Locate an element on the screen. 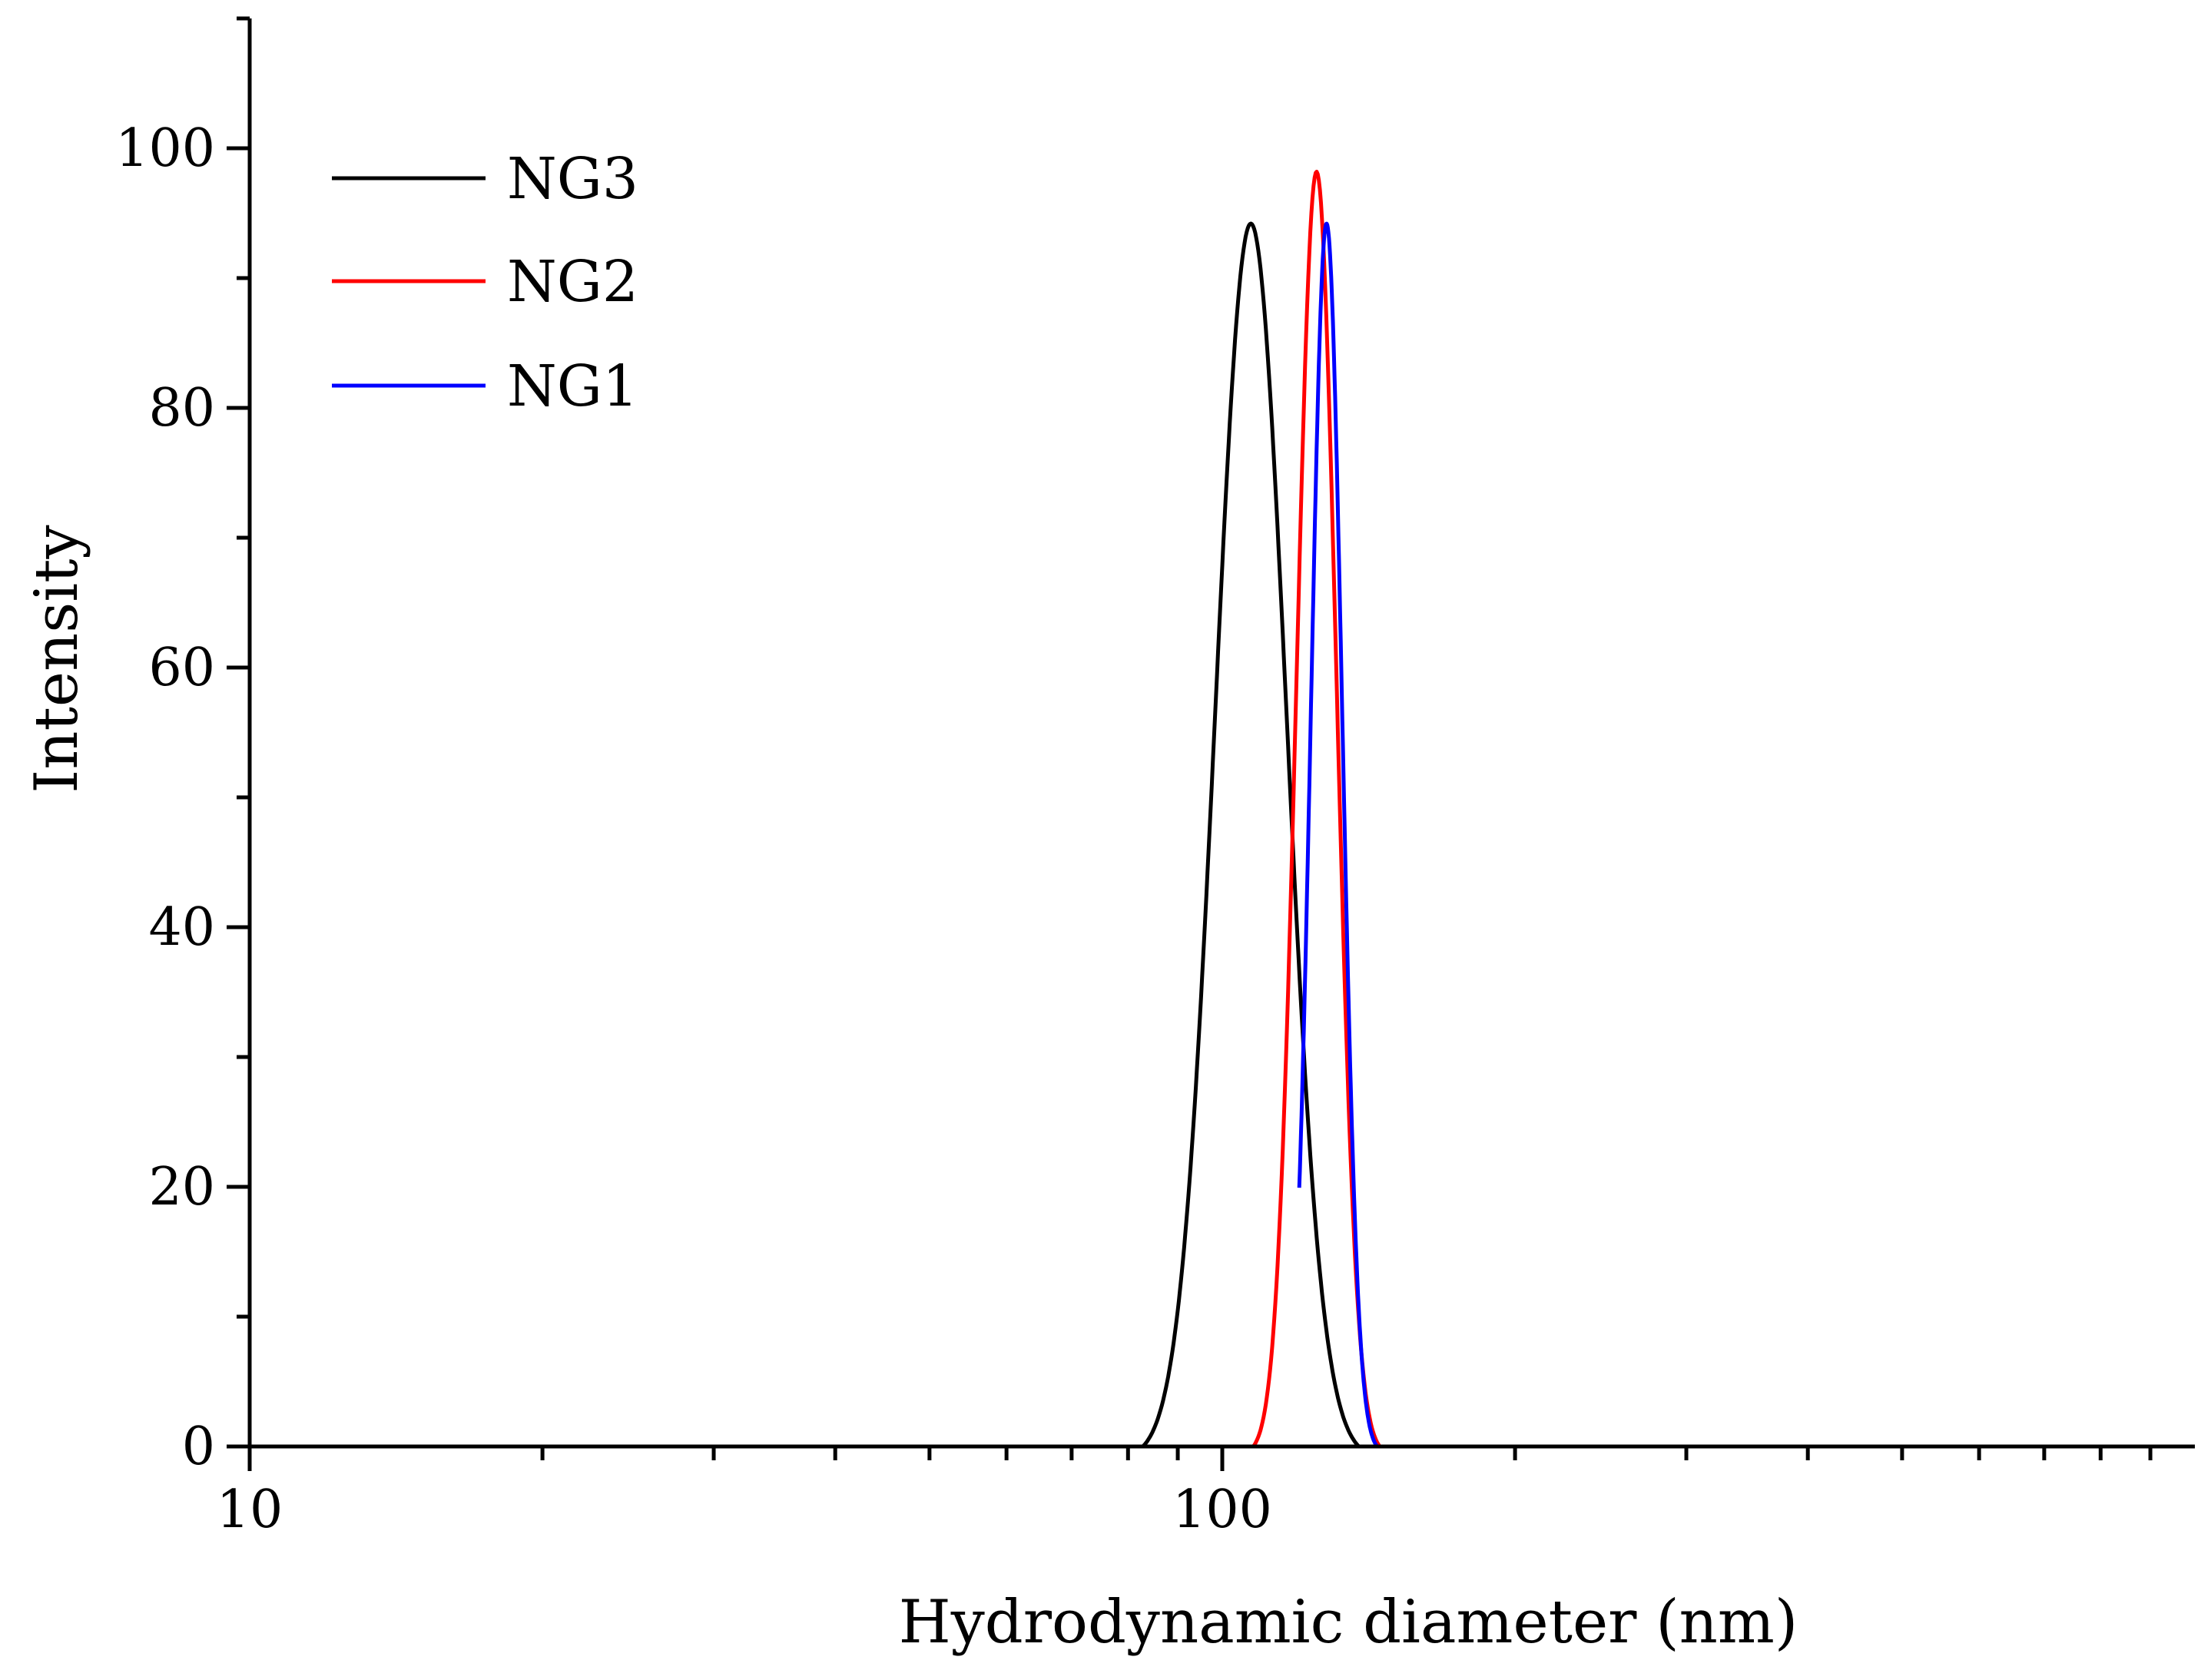  legend-item-ng3: NG3 is located at coordinates (485, 179).